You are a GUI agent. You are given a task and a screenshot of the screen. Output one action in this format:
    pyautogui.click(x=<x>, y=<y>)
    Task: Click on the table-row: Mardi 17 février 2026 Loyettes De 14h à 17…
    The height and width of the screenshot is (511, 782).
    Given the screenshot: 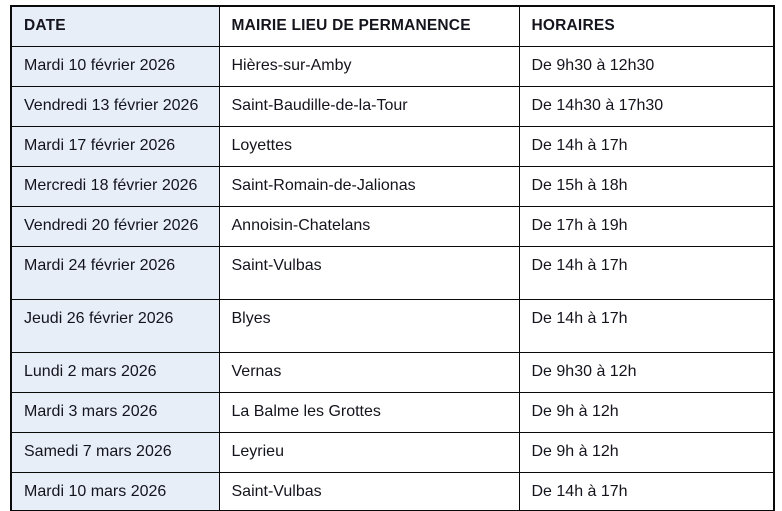 What is the action you would take?
    pyautogui.click(x=392, y=146)
    